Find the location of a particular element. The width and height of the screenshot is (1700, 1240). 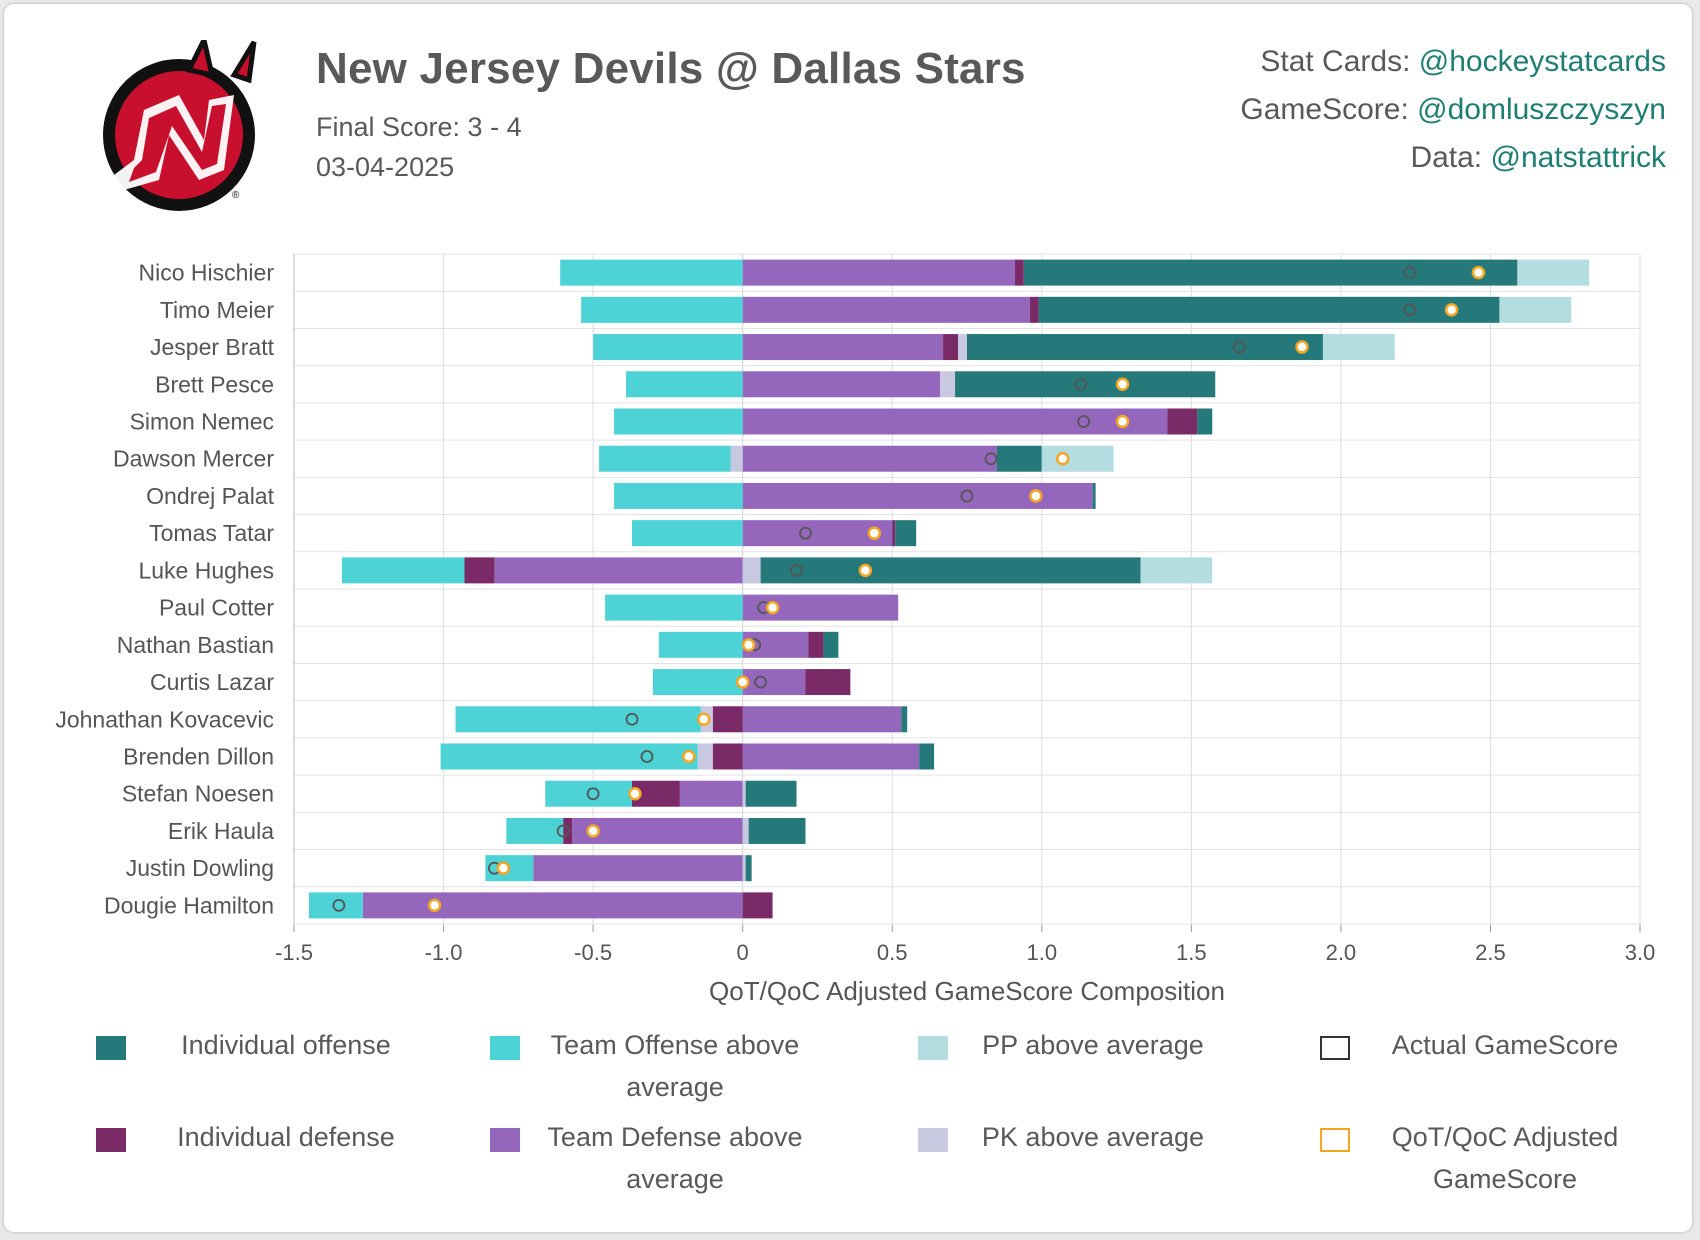

x-tick-label: 0.5 is located at coordinates (892, 952).